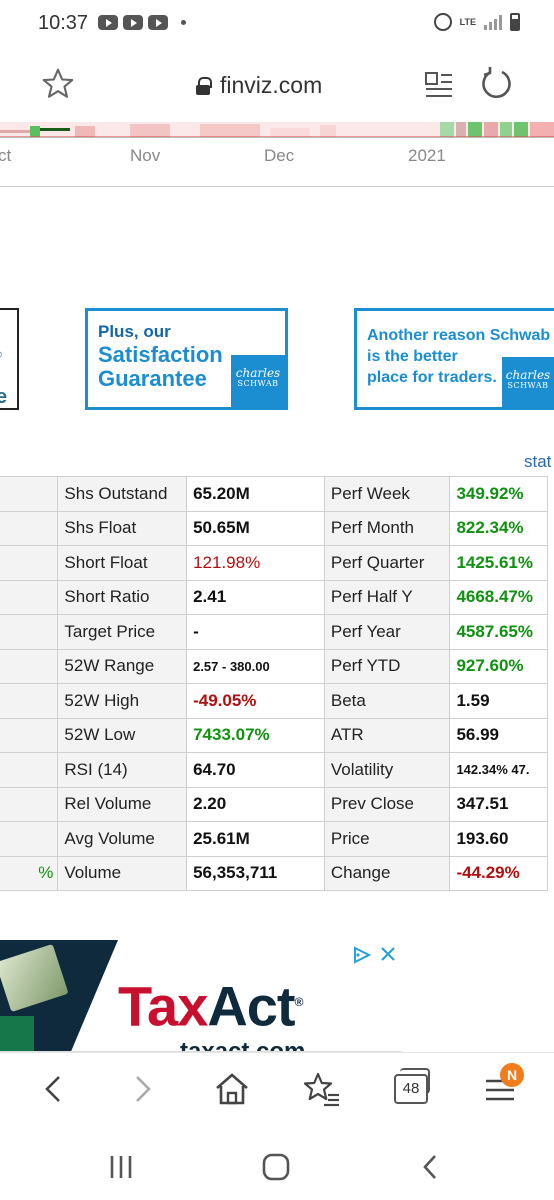 The height and width of the screenshot is (1200, 554). Describe the element at coordinates (498, 770) in the screenshot. I see `value-volatility: 142.34% 47.` at that location.